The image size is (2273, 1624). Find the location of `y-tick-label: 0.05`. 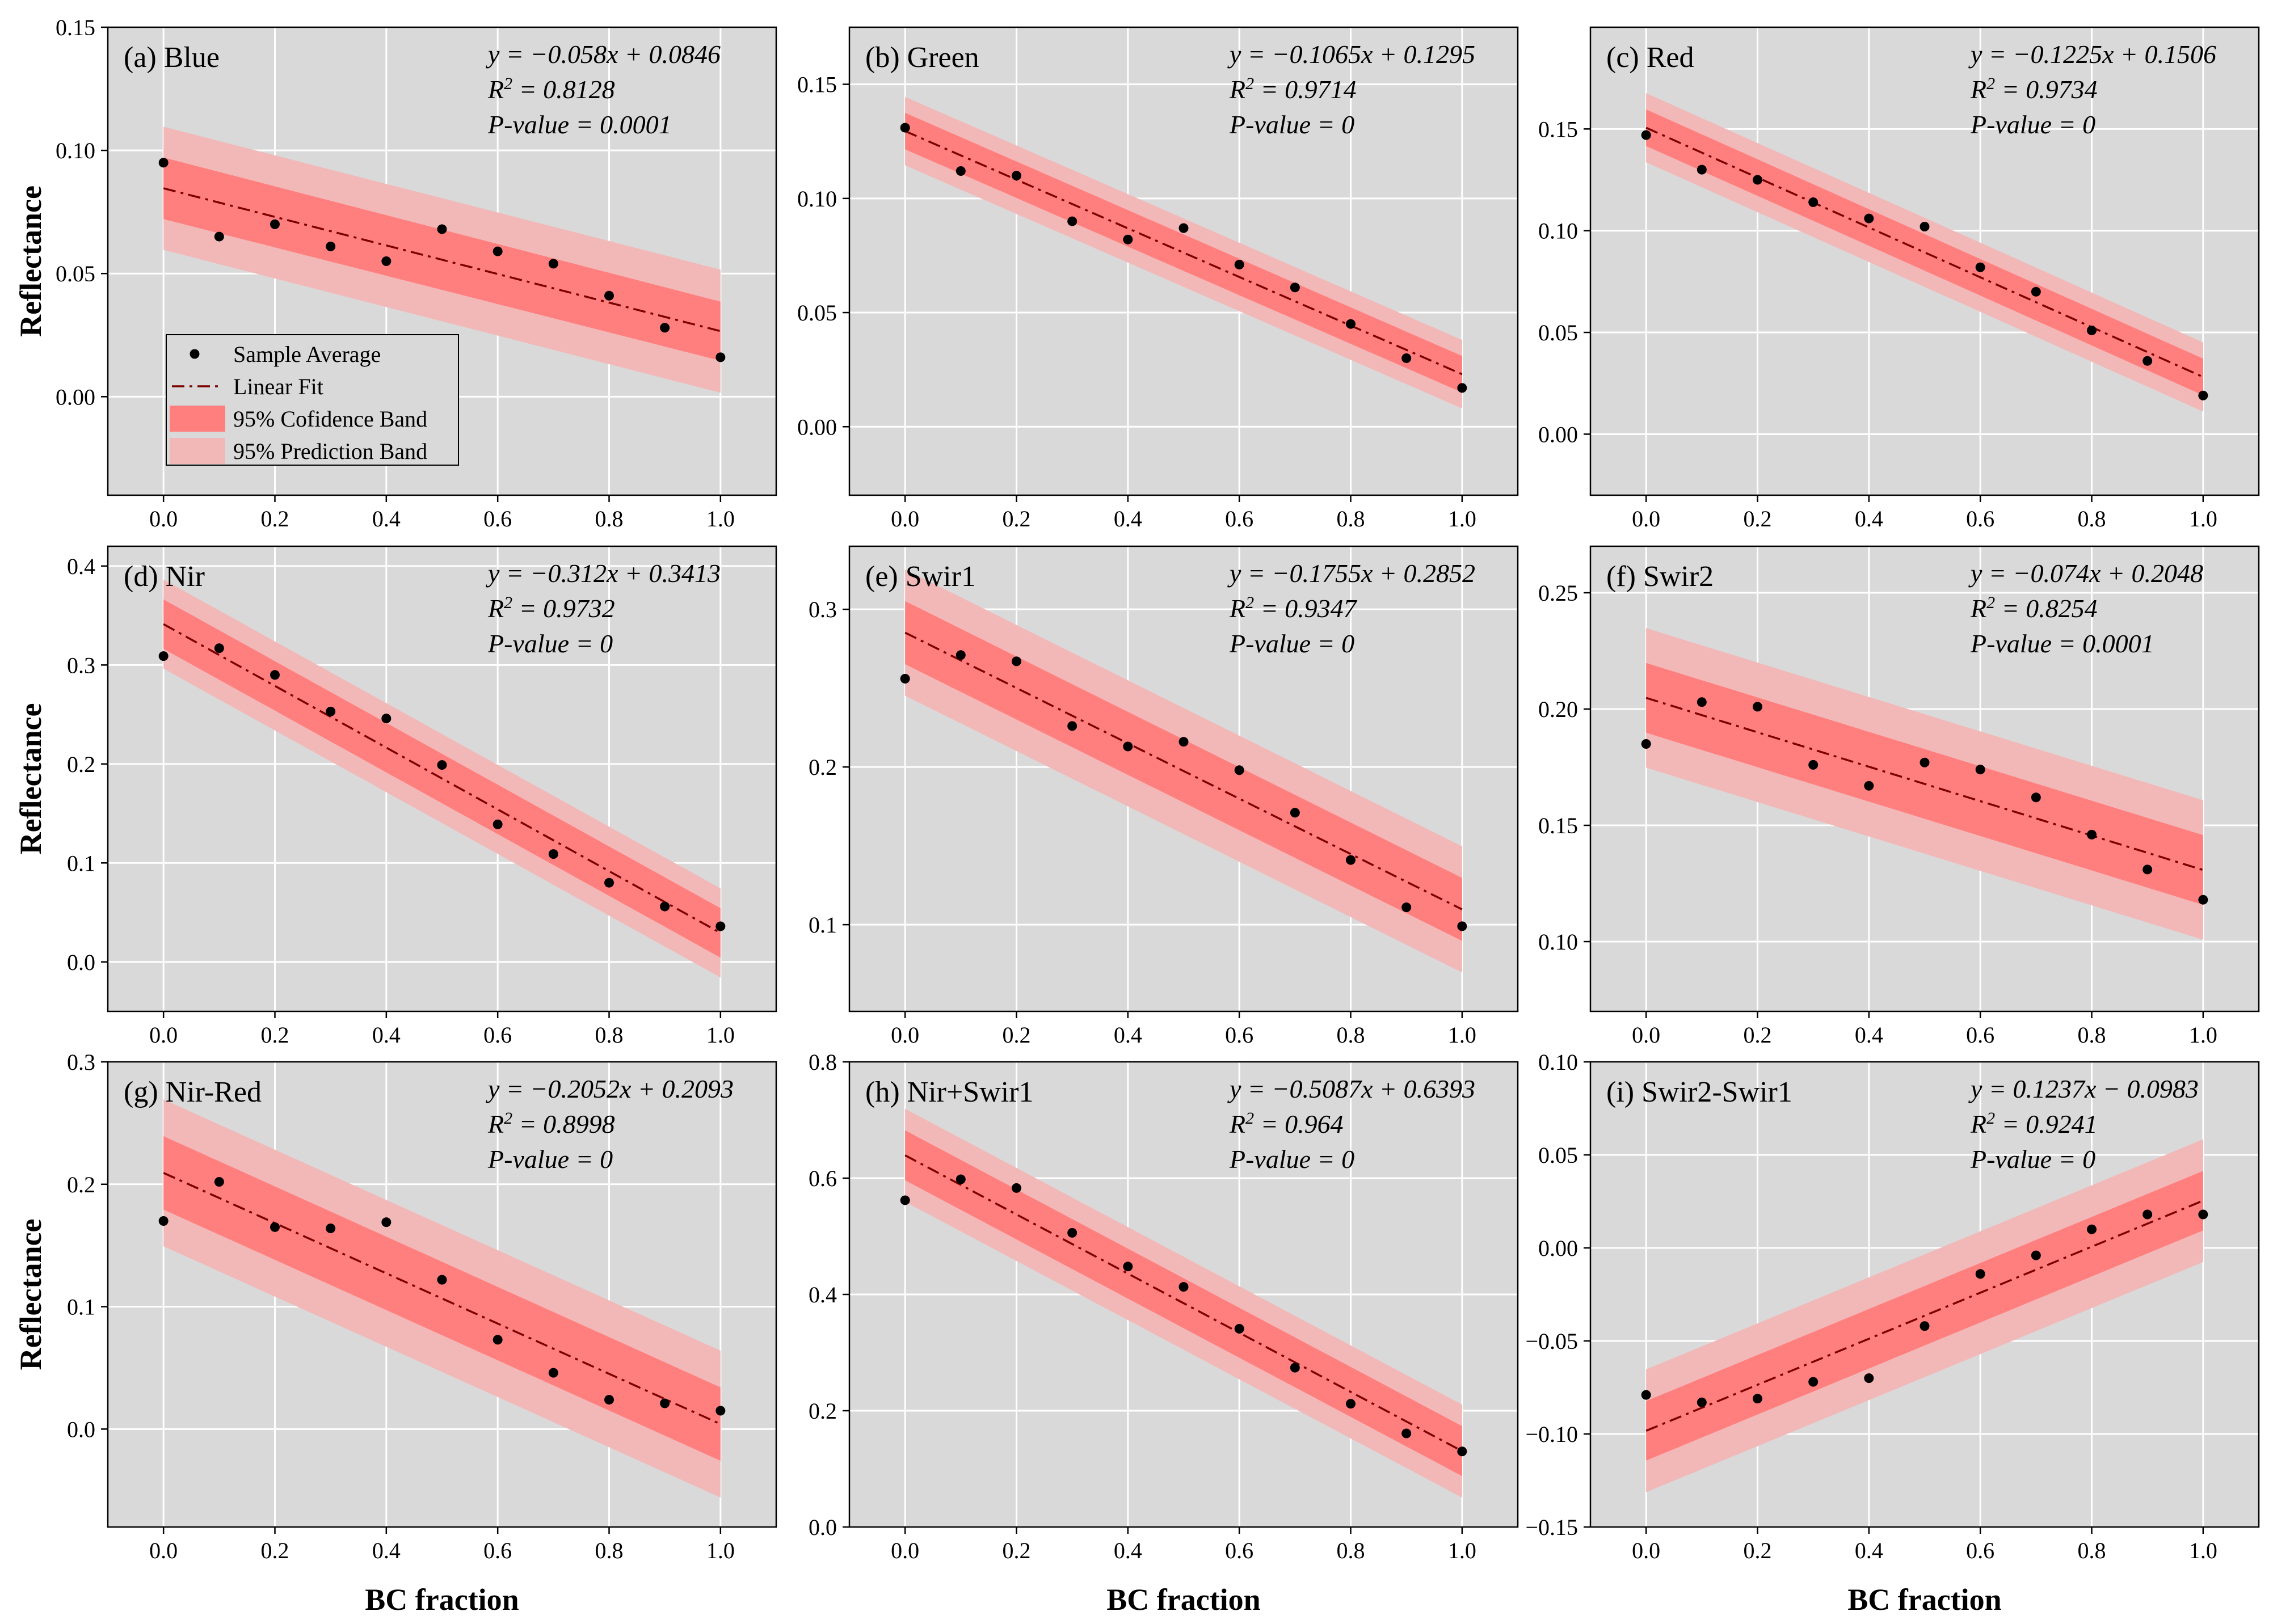

y-tick-label: 0.05 is located at coordinates (76, 273).